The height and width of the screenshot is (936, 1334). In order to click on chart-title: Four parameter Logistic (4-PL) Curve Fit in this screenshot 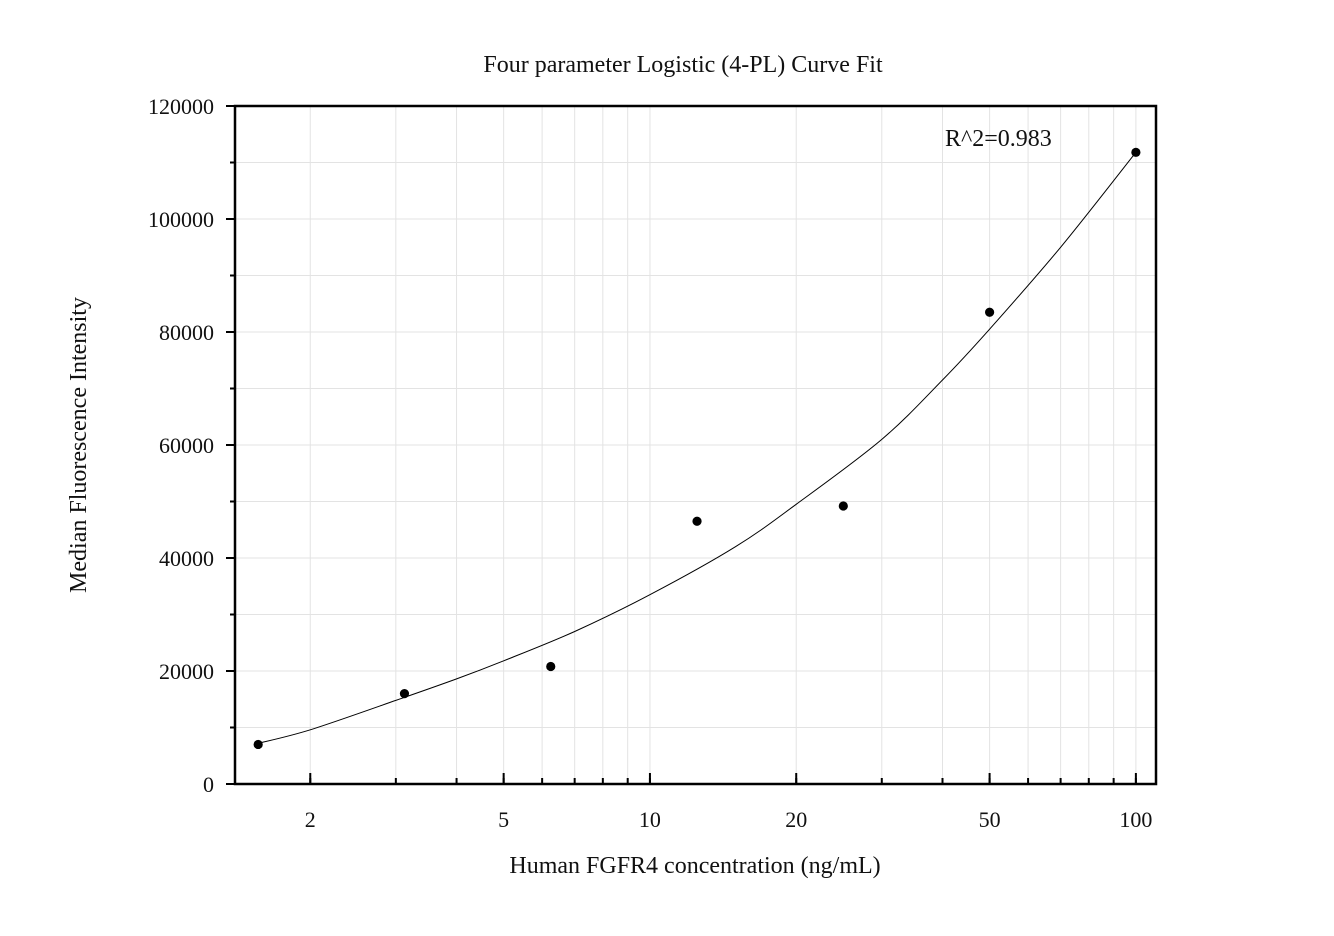, I will do `click(683, 65)`.